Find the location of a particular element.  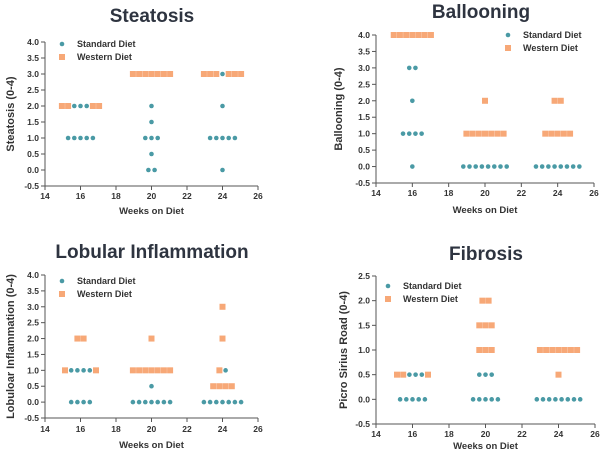

y-axis-label: Steatosis (0-4) is located at coordinates (11, 114).